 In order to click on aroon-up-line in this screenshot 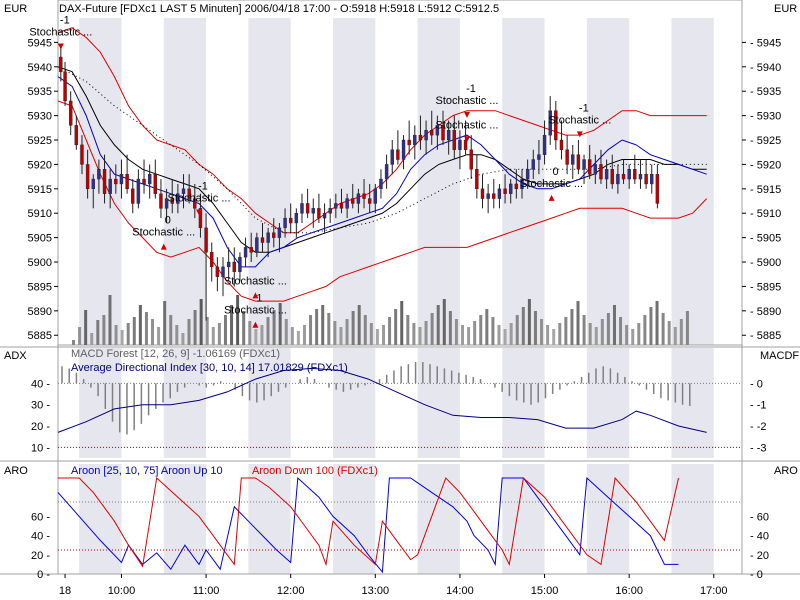, I will do `click(368, 525)`.